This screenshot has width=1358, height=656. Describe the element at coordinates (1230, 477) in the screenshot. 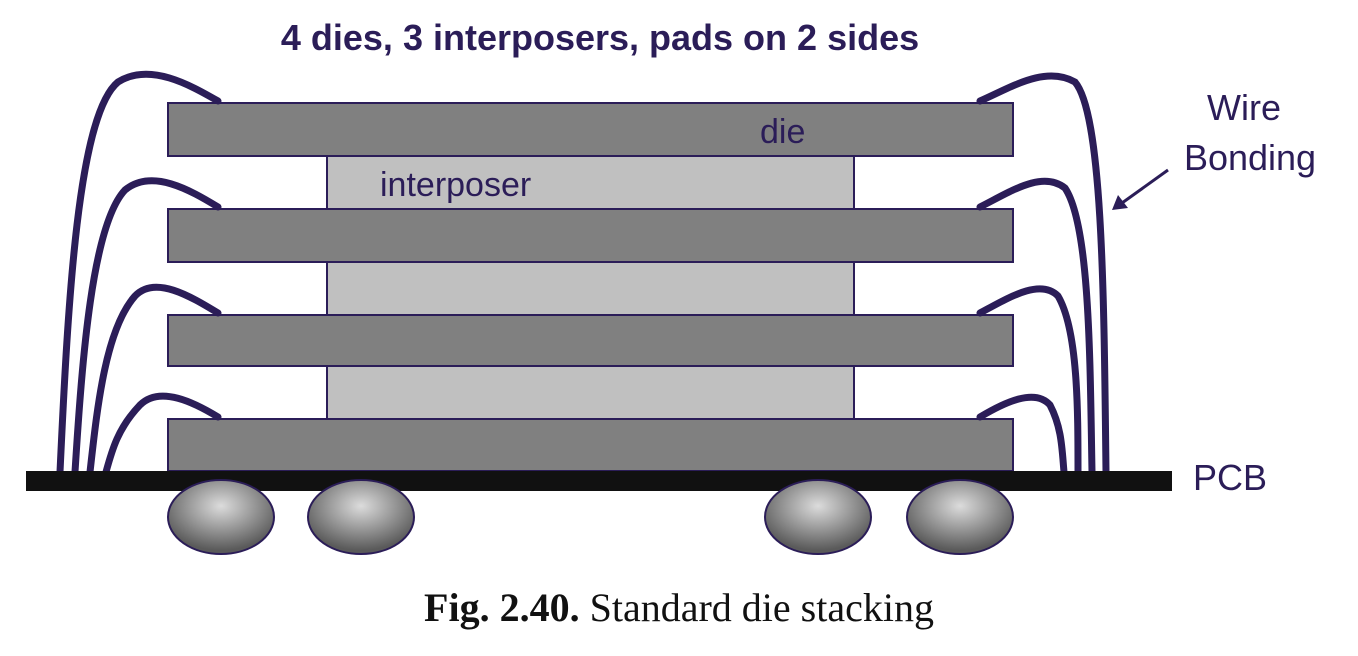

I see `pcb-label: PCB` at that location.